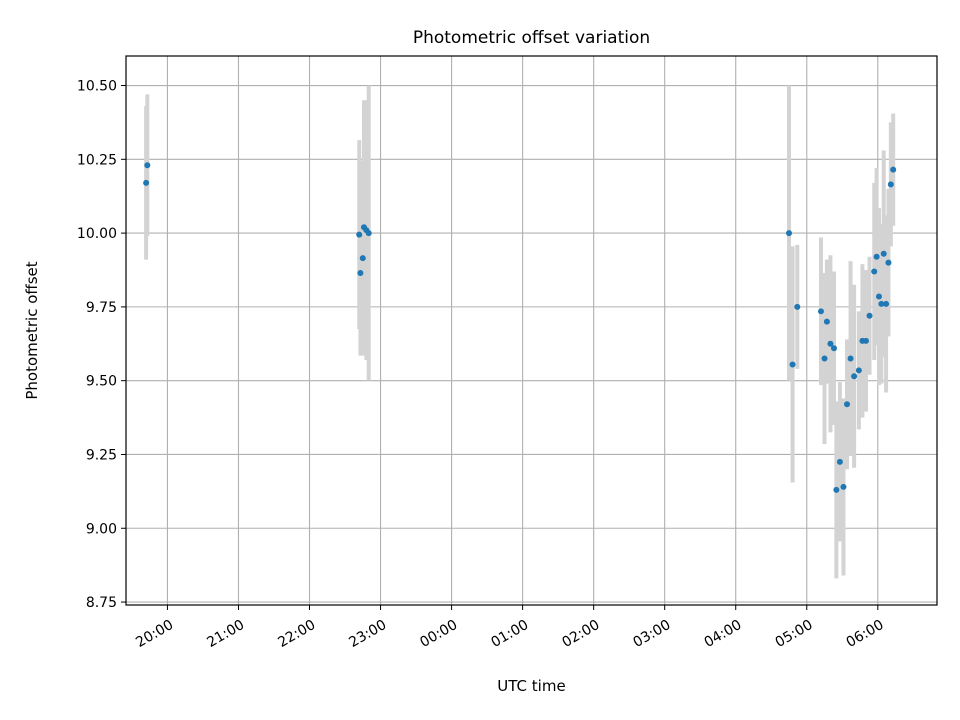  I want to click on y-axis-label: Photometric offset, so click(32, 330).